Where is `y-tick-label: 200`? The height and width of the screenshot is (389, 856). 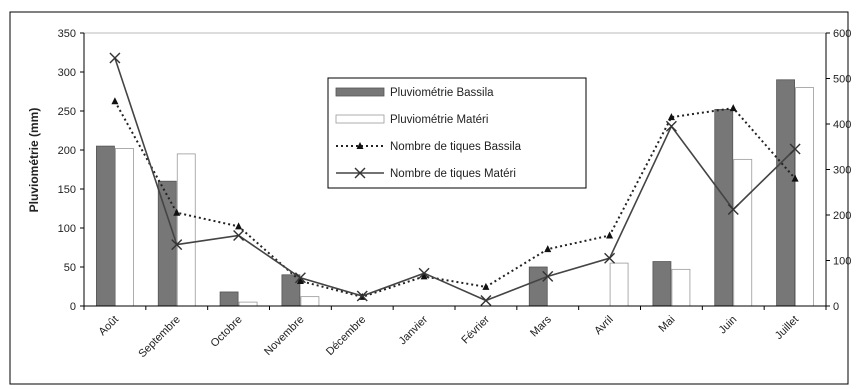 y-tick-label: 200 is located at coordinates (67, 151).